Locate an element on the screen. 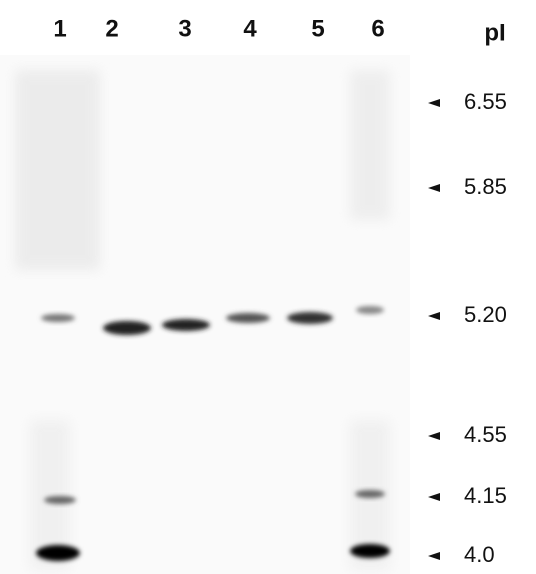  lane-label: 4 is located at coordinates (250, 28).